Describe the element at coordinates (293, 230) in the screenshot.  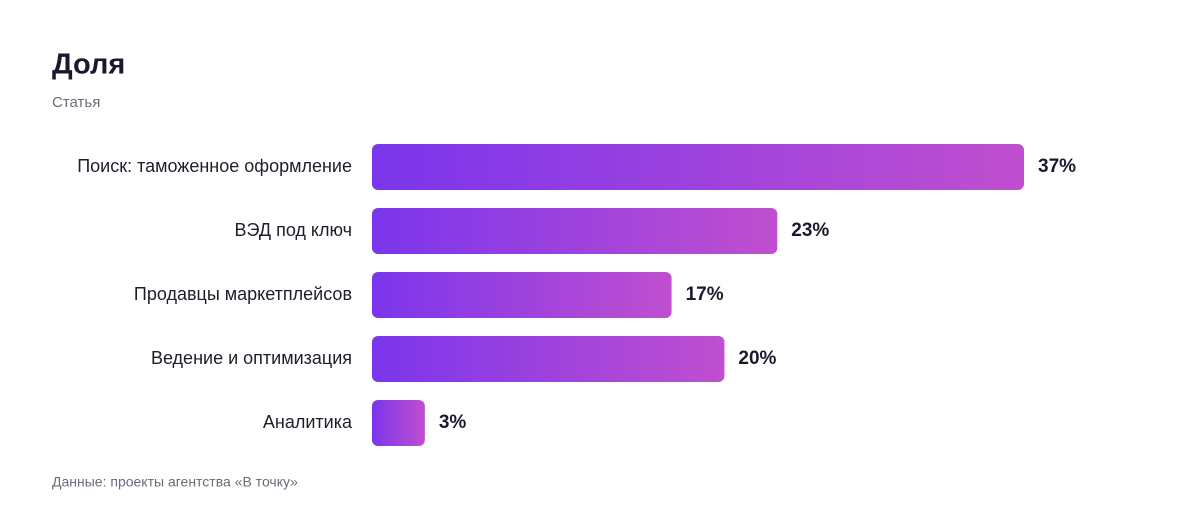
I see `category-label: ВЭД под ключ` at that location.